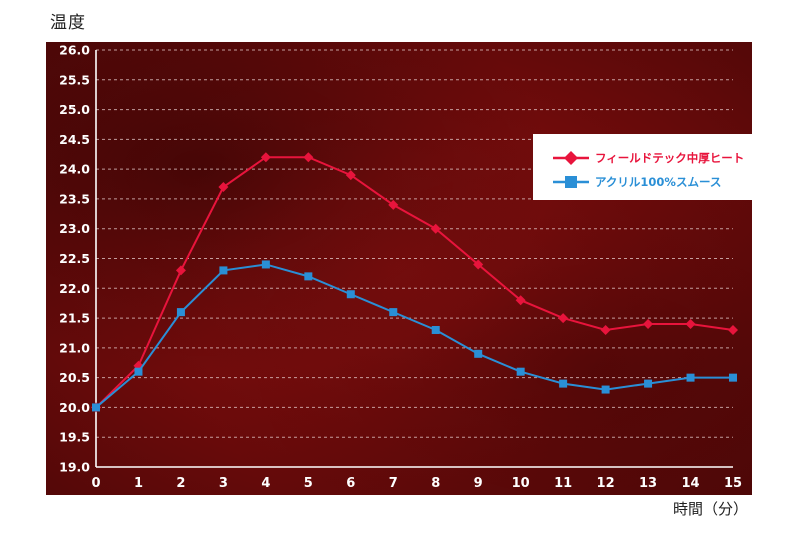 Image resolution: width=800 pixels, height=533 pixels. Describe the element at coordinates (393, 483) in the screenshot. I see `x-tick-label: 7` at that location.